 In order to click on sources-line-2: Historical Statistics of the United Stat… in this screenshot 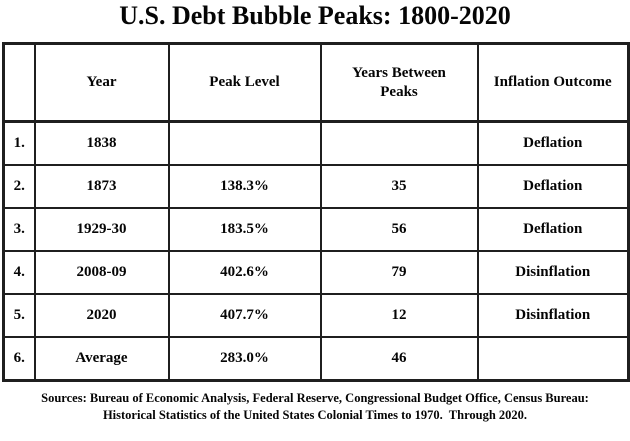, I will do `click(315, 415)`.